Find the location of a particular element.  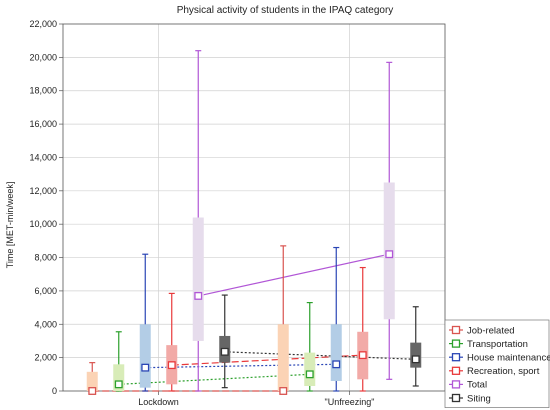

y-tick-label: 8,000 is located at coordinates (45, 258).